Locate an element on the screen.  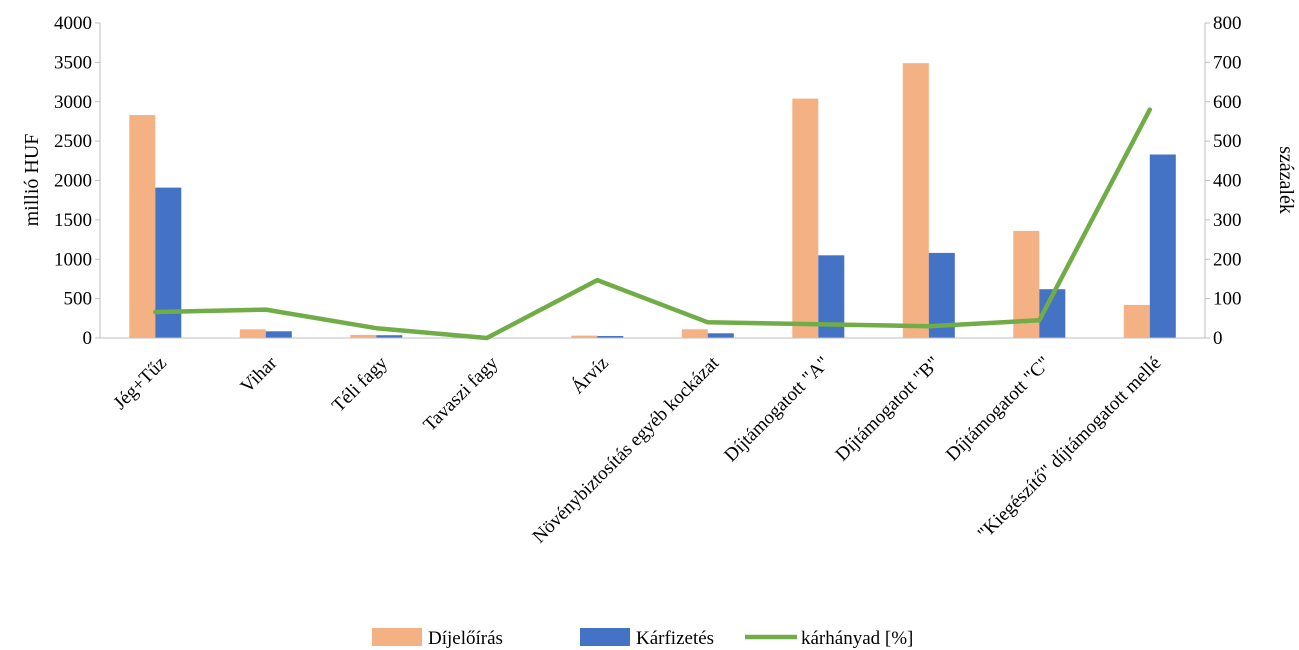
y-tick-label: 3000 is located at coordinates (73, 102).